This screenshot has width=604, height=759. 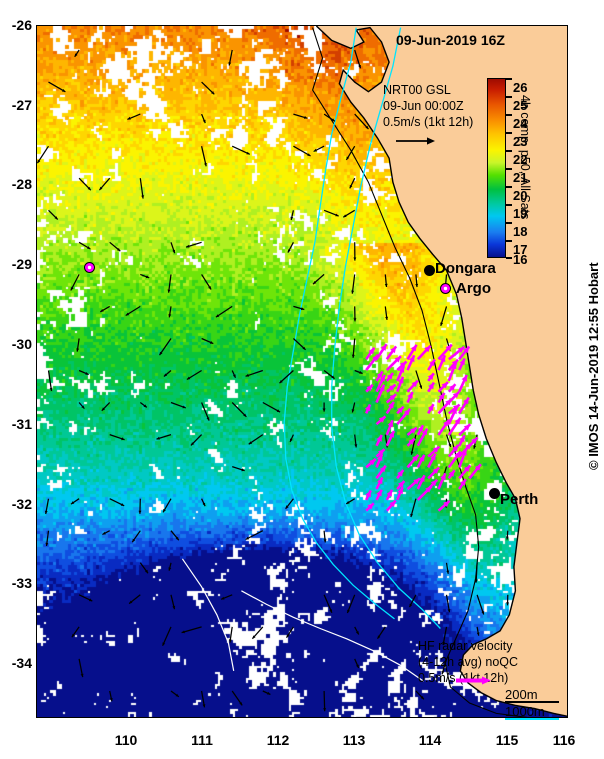 I want to click on credit-text: © IMOS 14-Jun-2019 12:55 Hobart, so click(x=593, y=366).